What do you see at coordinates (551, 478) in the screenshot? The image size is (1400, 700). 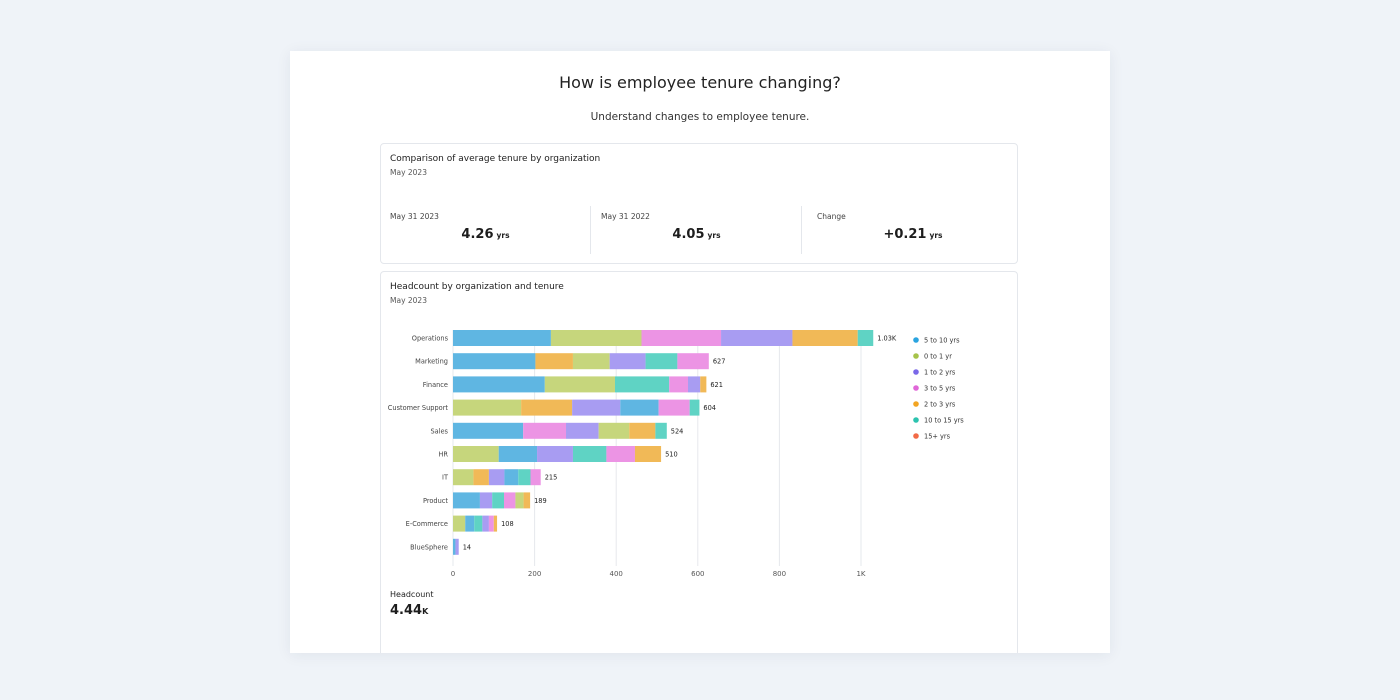 I see `bar-total-label: 215` at bounding box center [551, 478].